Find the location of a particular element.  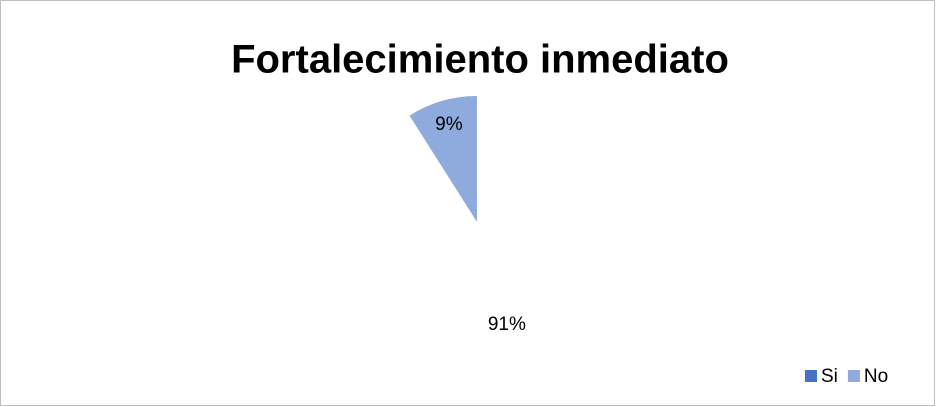

pie-slice is located at coordinates (443, 159).